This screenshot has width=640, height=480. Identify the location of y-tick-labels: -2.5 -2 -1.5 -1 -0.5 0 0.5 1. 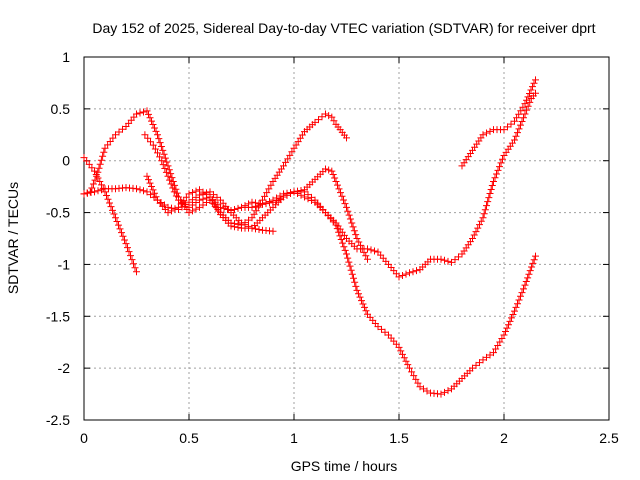
(58, 238).